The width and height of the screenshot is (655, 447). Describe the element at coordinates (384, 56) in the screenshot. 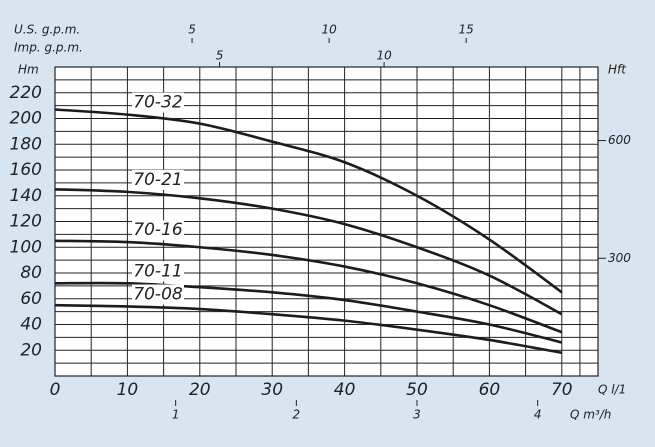

I see `x4-tick-label: 10` at that location.